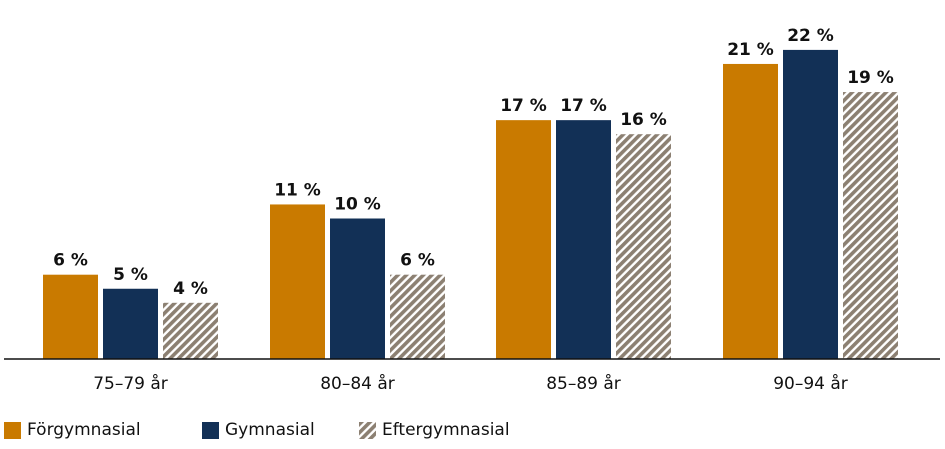 The height and width of the screenshot is (449, 945). I want to click on data-label-eftergymnasial-90-94-ar: 19 %, so click(870, 78).